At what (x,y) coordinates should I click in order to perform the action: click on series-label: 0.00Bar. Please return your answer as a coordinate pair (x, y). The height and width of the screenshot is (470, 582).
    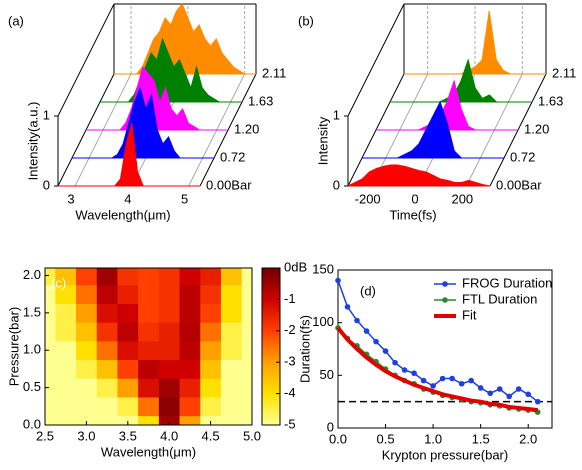
    Looking at the image, I should click on (519, 184).